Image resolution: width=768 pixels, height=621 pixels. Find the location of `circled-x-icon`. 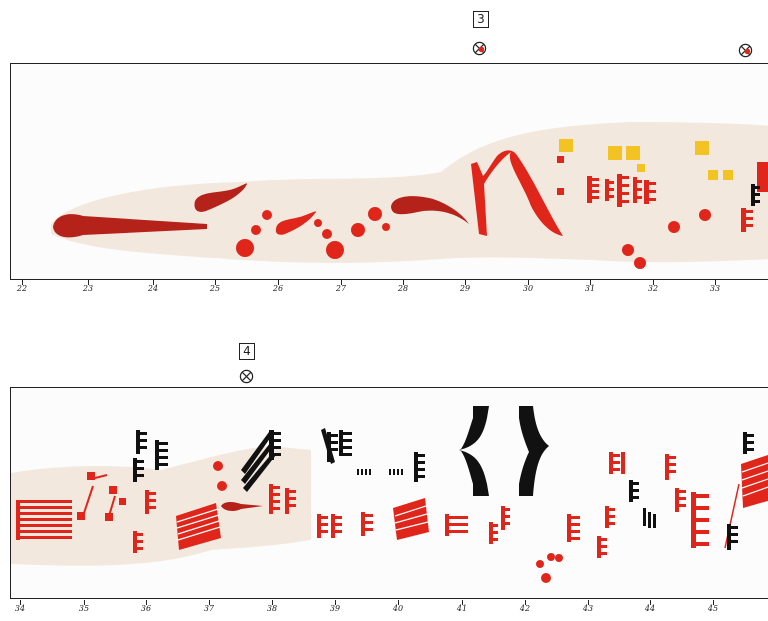

circled-x-icon is located at coordinates (246, 376).